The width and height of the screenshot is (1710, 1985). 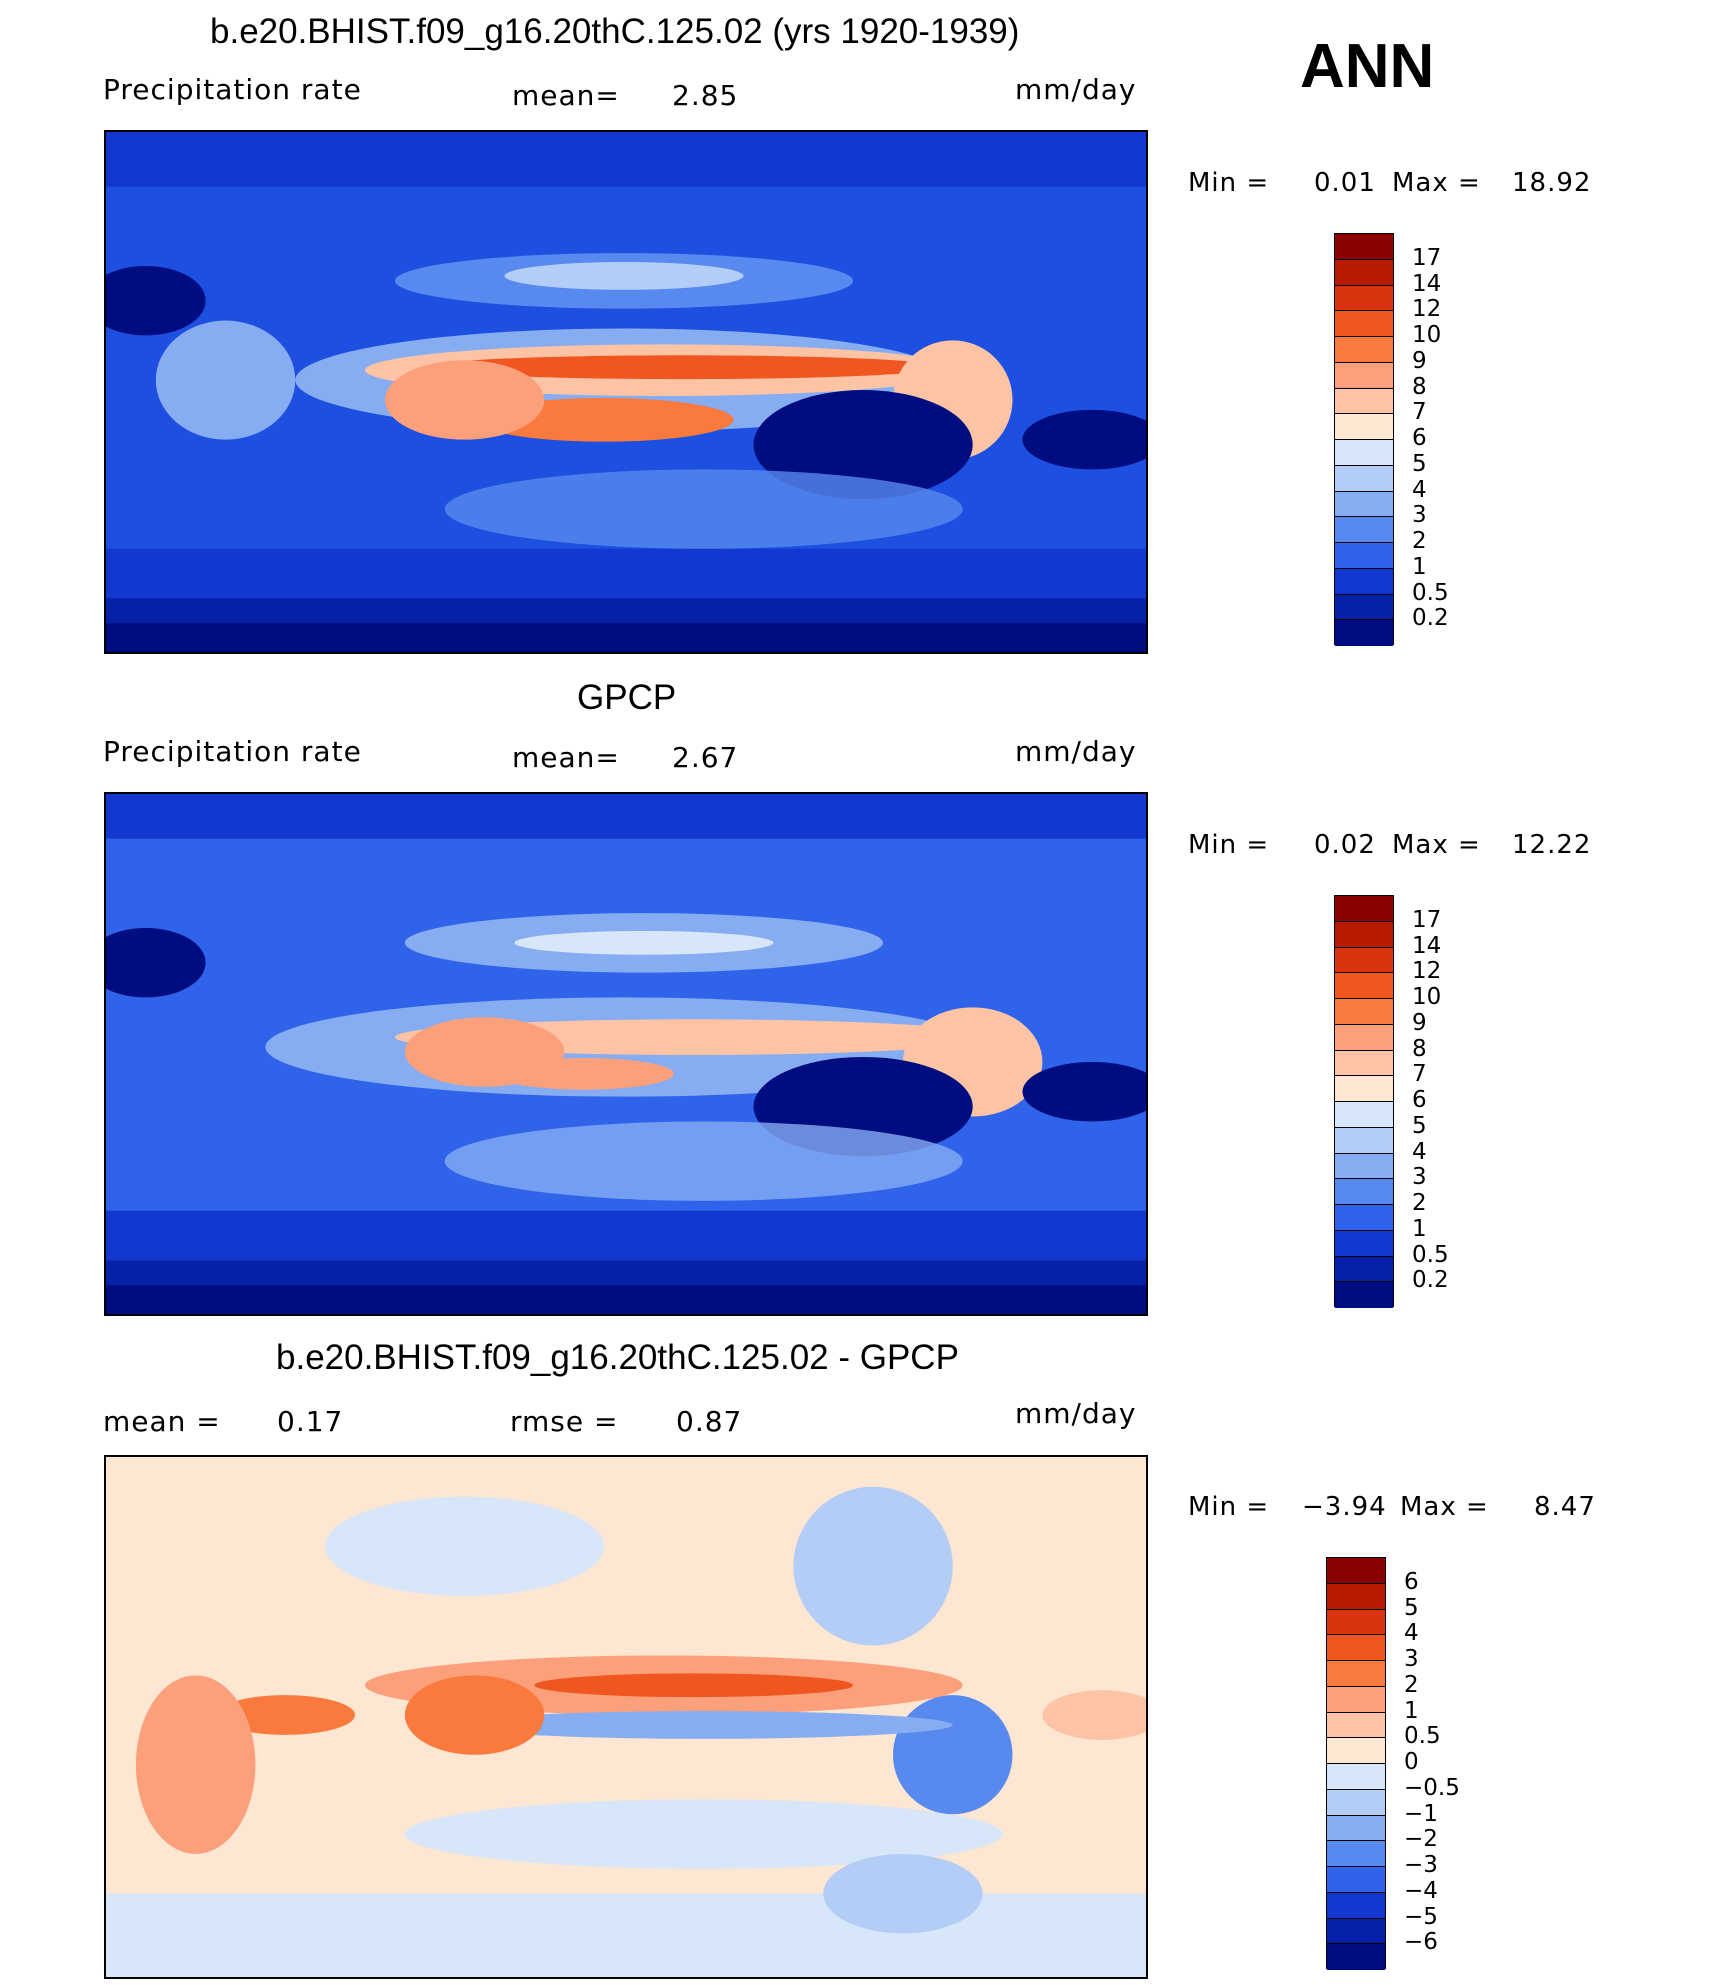 I want to click on panel1-units: mm/day, so click(x=1076, y=89).